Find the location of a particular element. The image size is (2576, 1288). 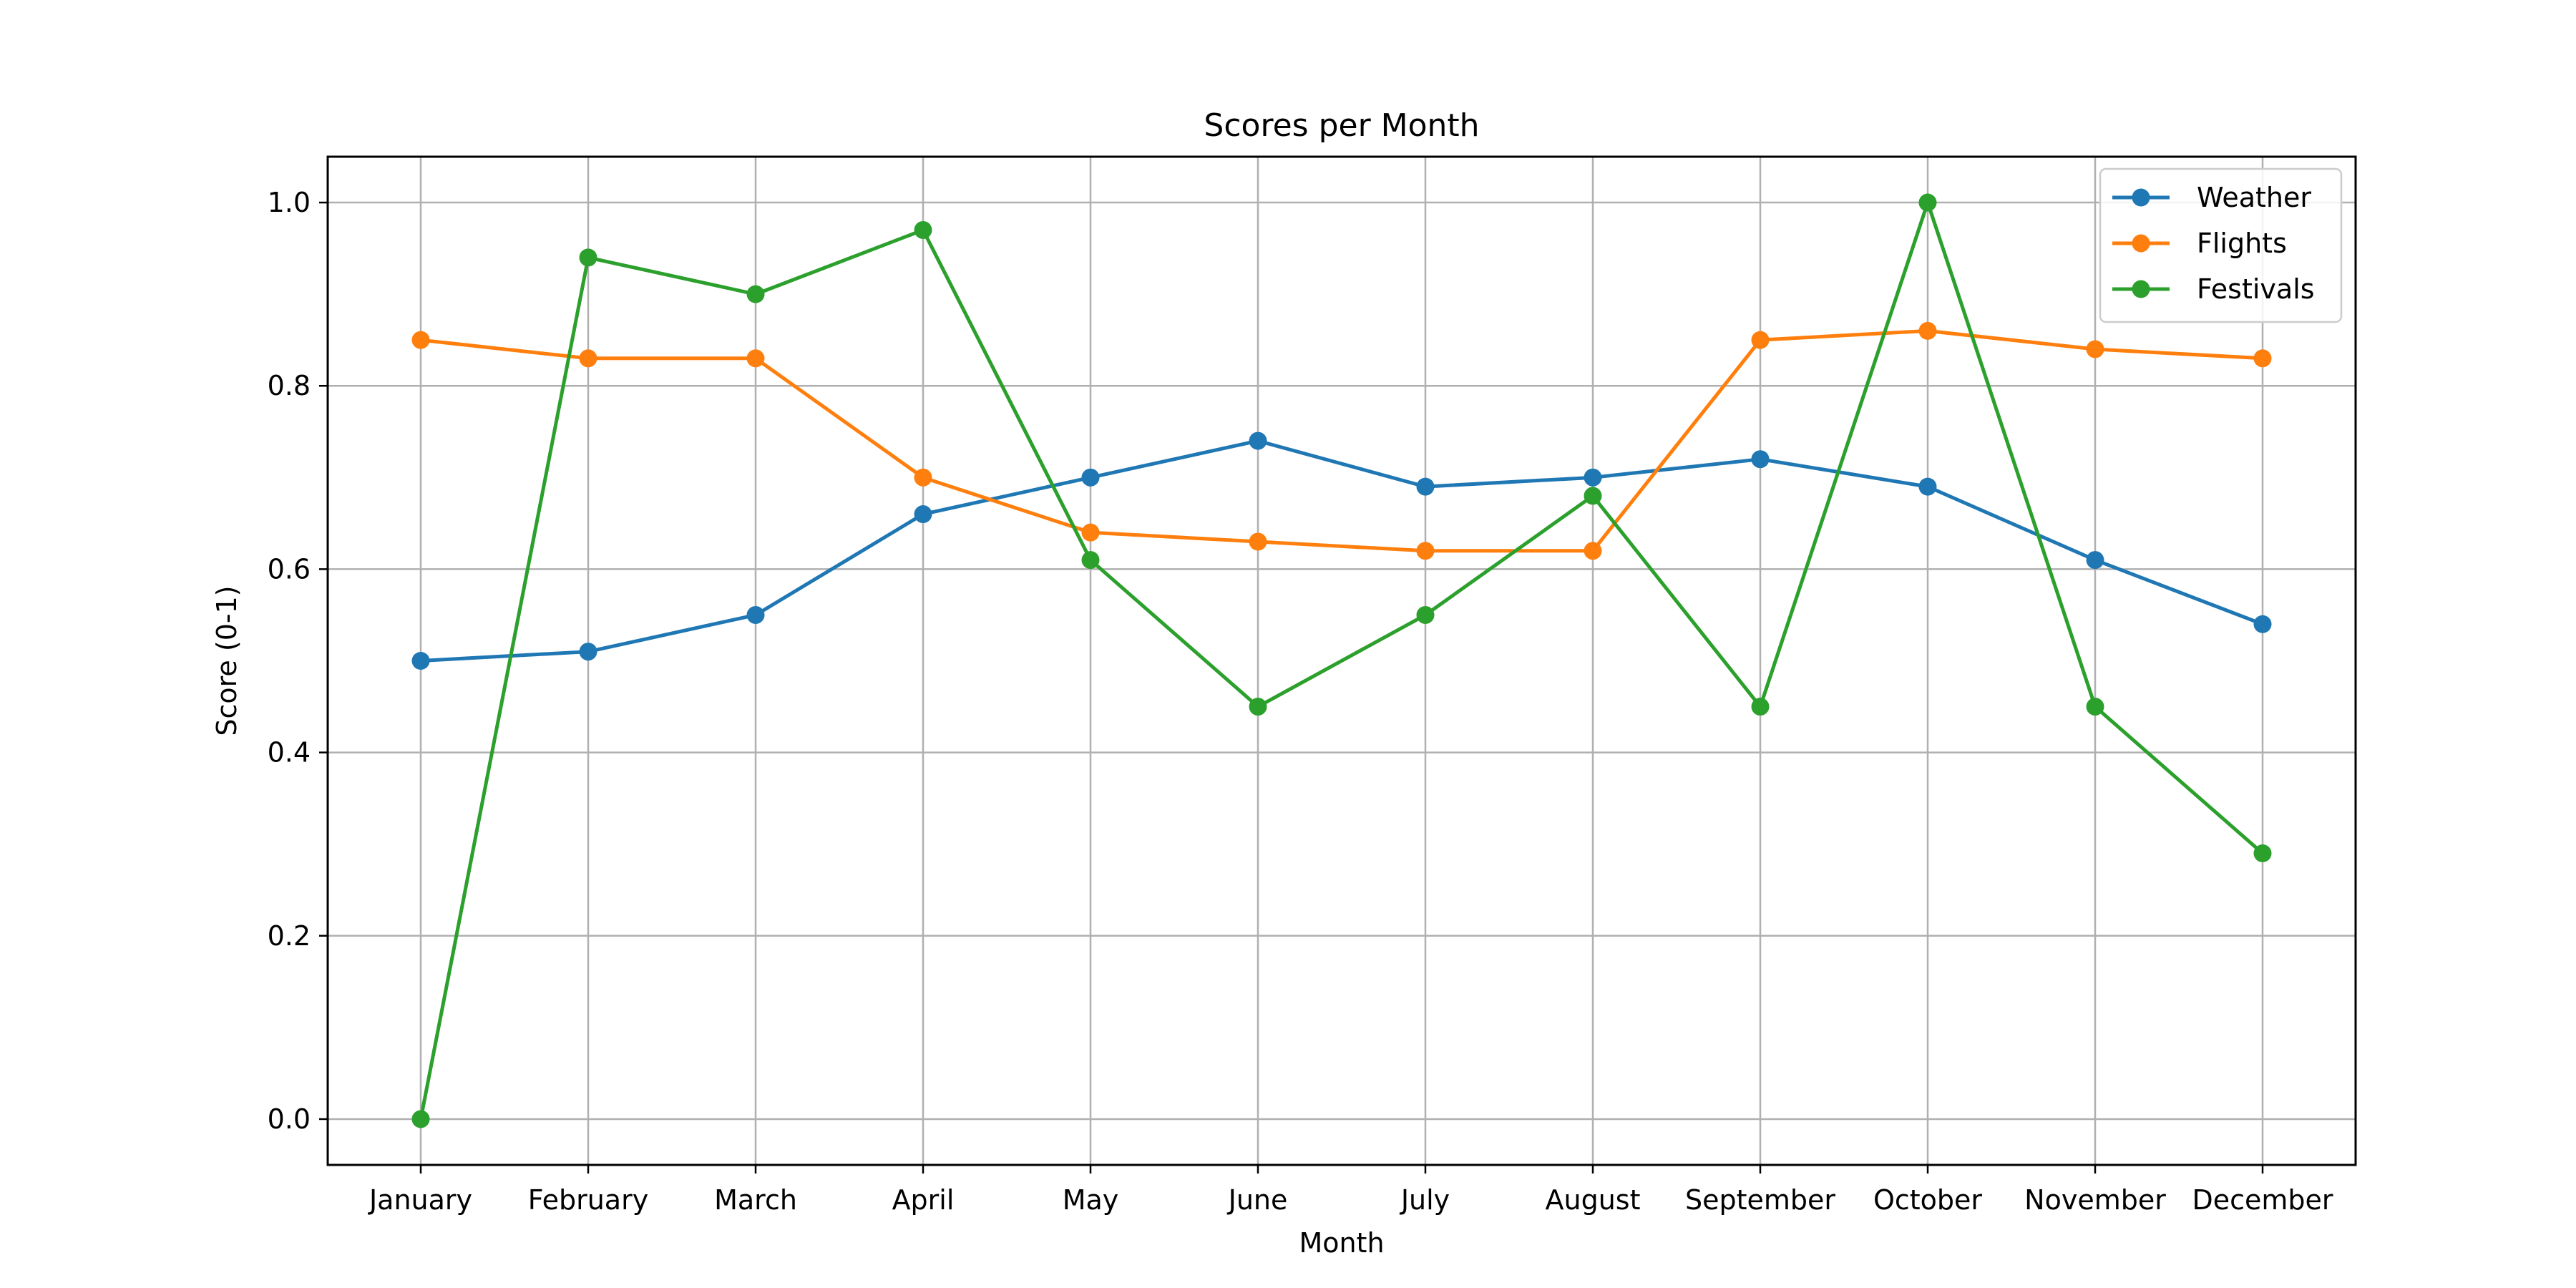

y-tick-label: 1.0 is located at coordinates (289, 202).